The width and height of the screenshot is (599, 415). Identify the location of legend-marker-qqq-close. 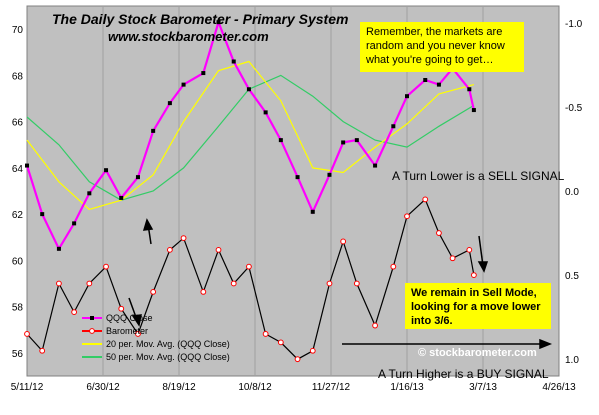
(92, 318).